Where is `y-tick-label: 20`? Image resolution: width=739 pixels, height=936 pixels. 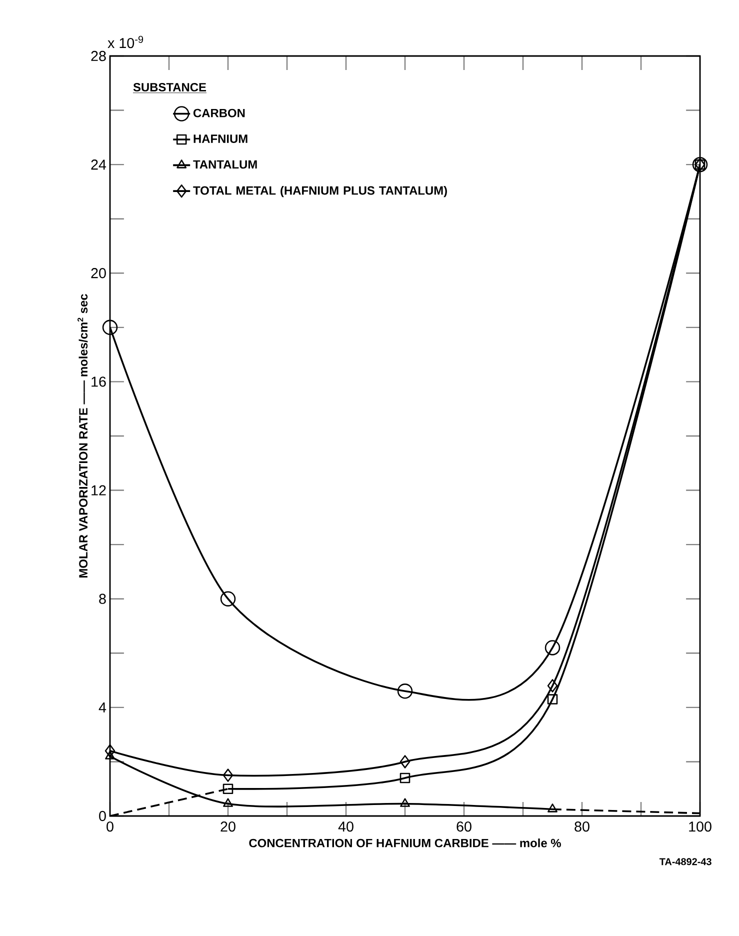 y-tick-label: 20 is located at coordinates (98, 273).